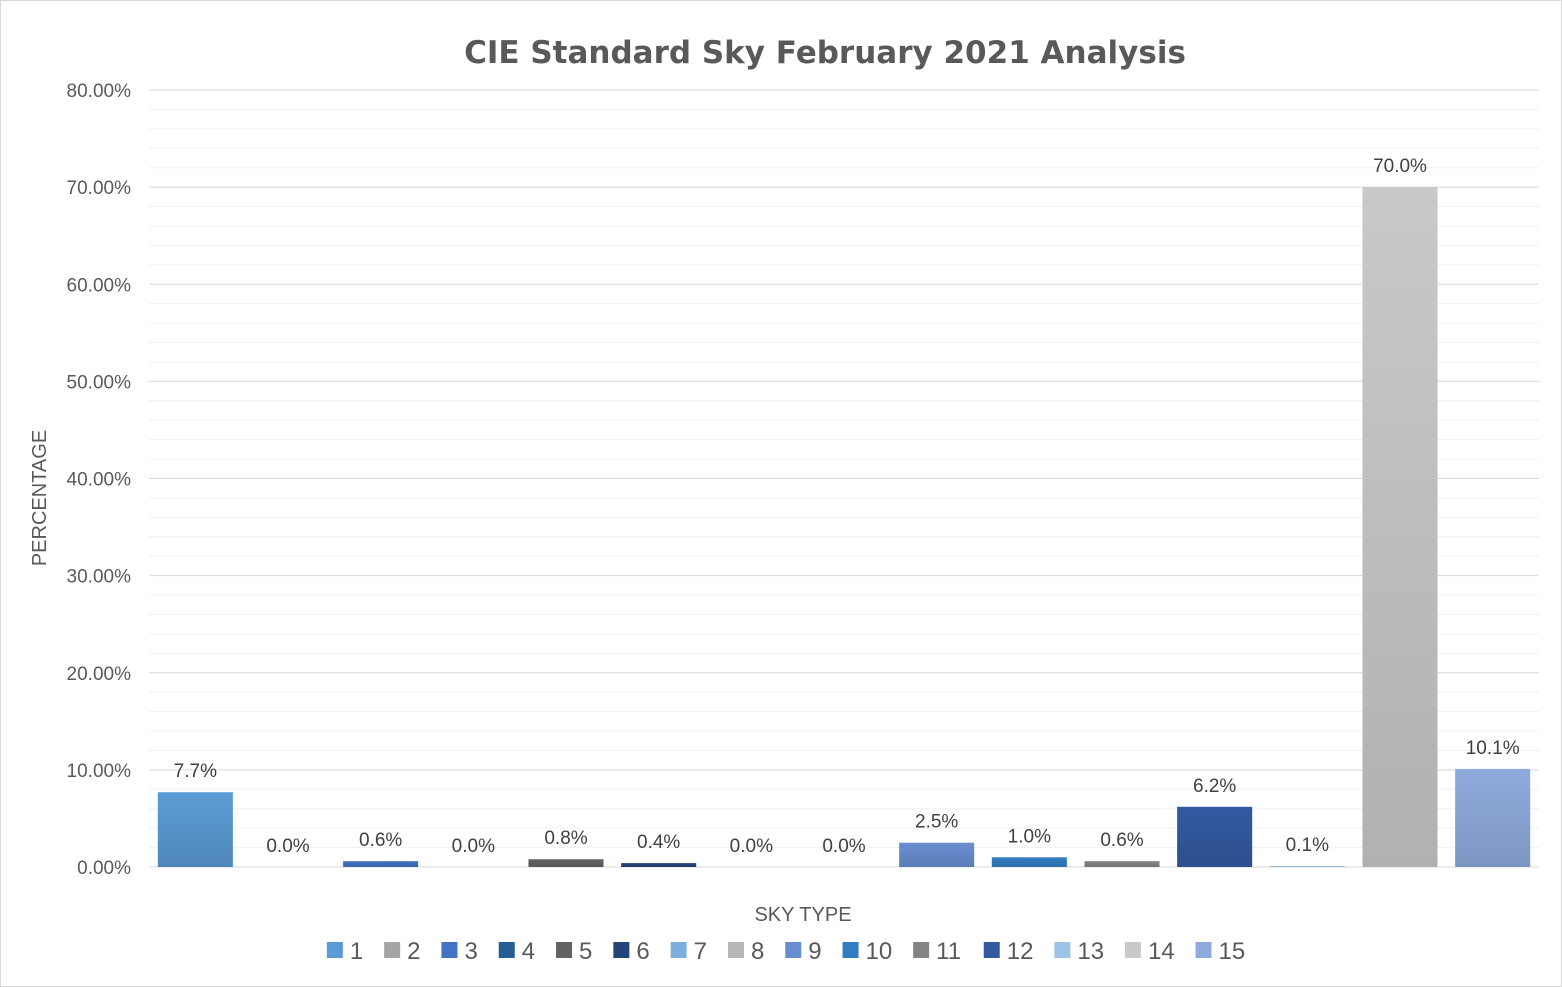 This screenshot has width=1562, height=987. What do you see at coordinates (99, 674) in the screenshot?
I see `y-tick-label: 20.00%` at bounding box center [99, 674].